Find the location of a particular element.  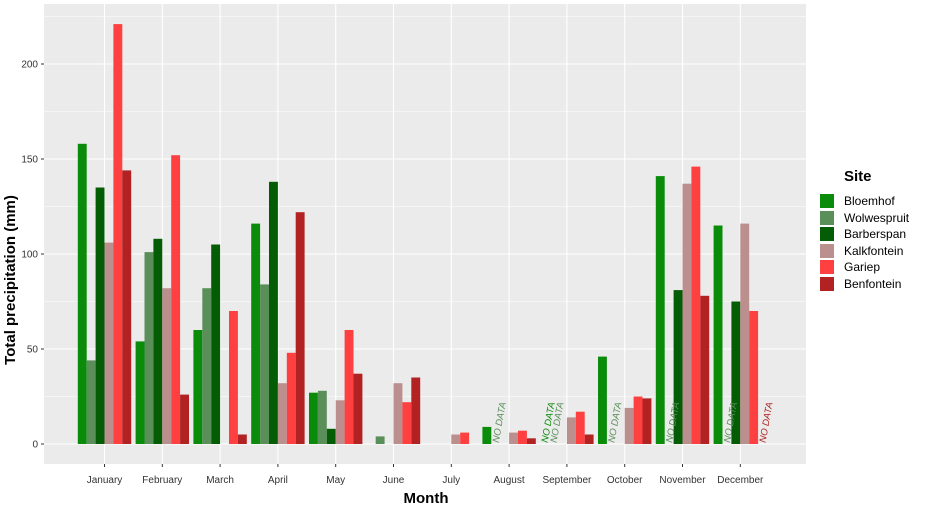

legend-item: Wolwespruit is located at coordinates (864, 218).